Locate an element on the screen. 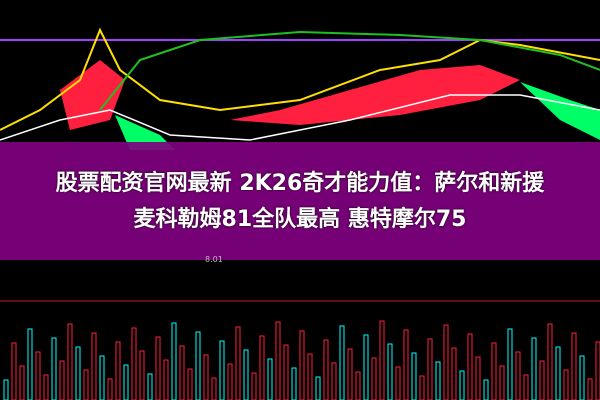 The image size is (600, 400). red-fill-area is located at coordinates (92, 95).